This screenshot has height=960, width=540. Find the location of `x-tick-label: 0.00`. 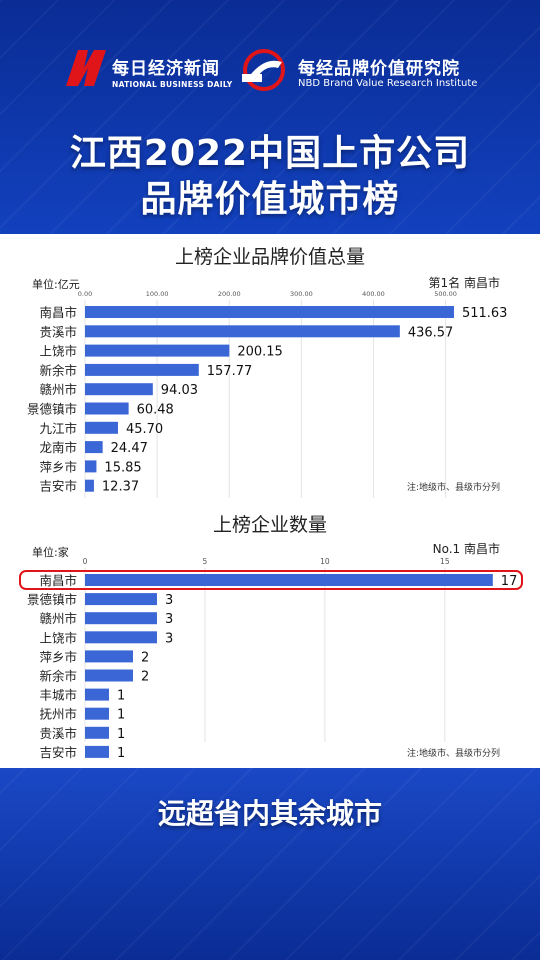

x-tick-label: 0.00 is located at coordinates (85, 294).